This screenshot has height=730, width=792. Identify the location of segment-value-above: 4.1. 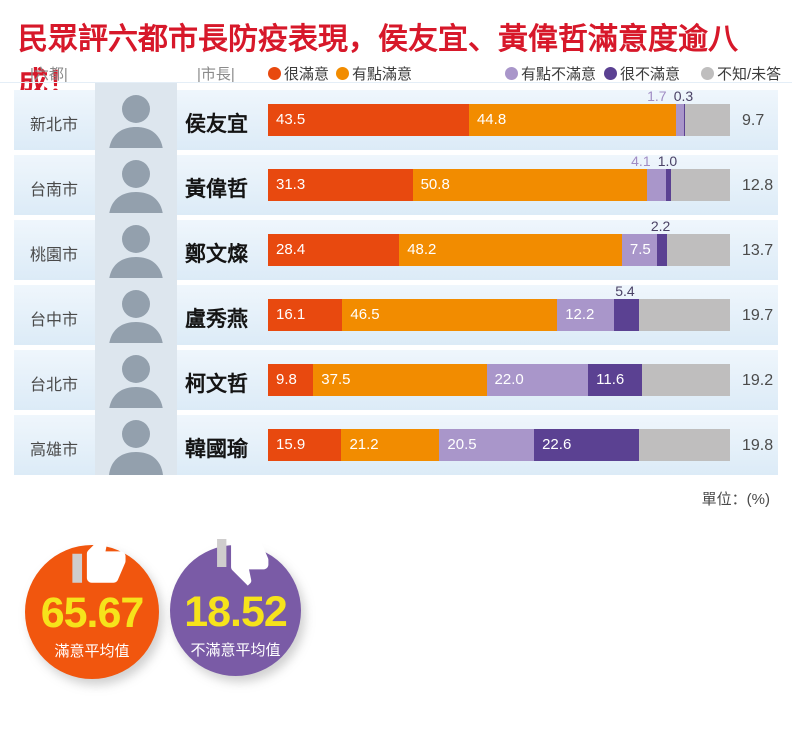
(641, 161).